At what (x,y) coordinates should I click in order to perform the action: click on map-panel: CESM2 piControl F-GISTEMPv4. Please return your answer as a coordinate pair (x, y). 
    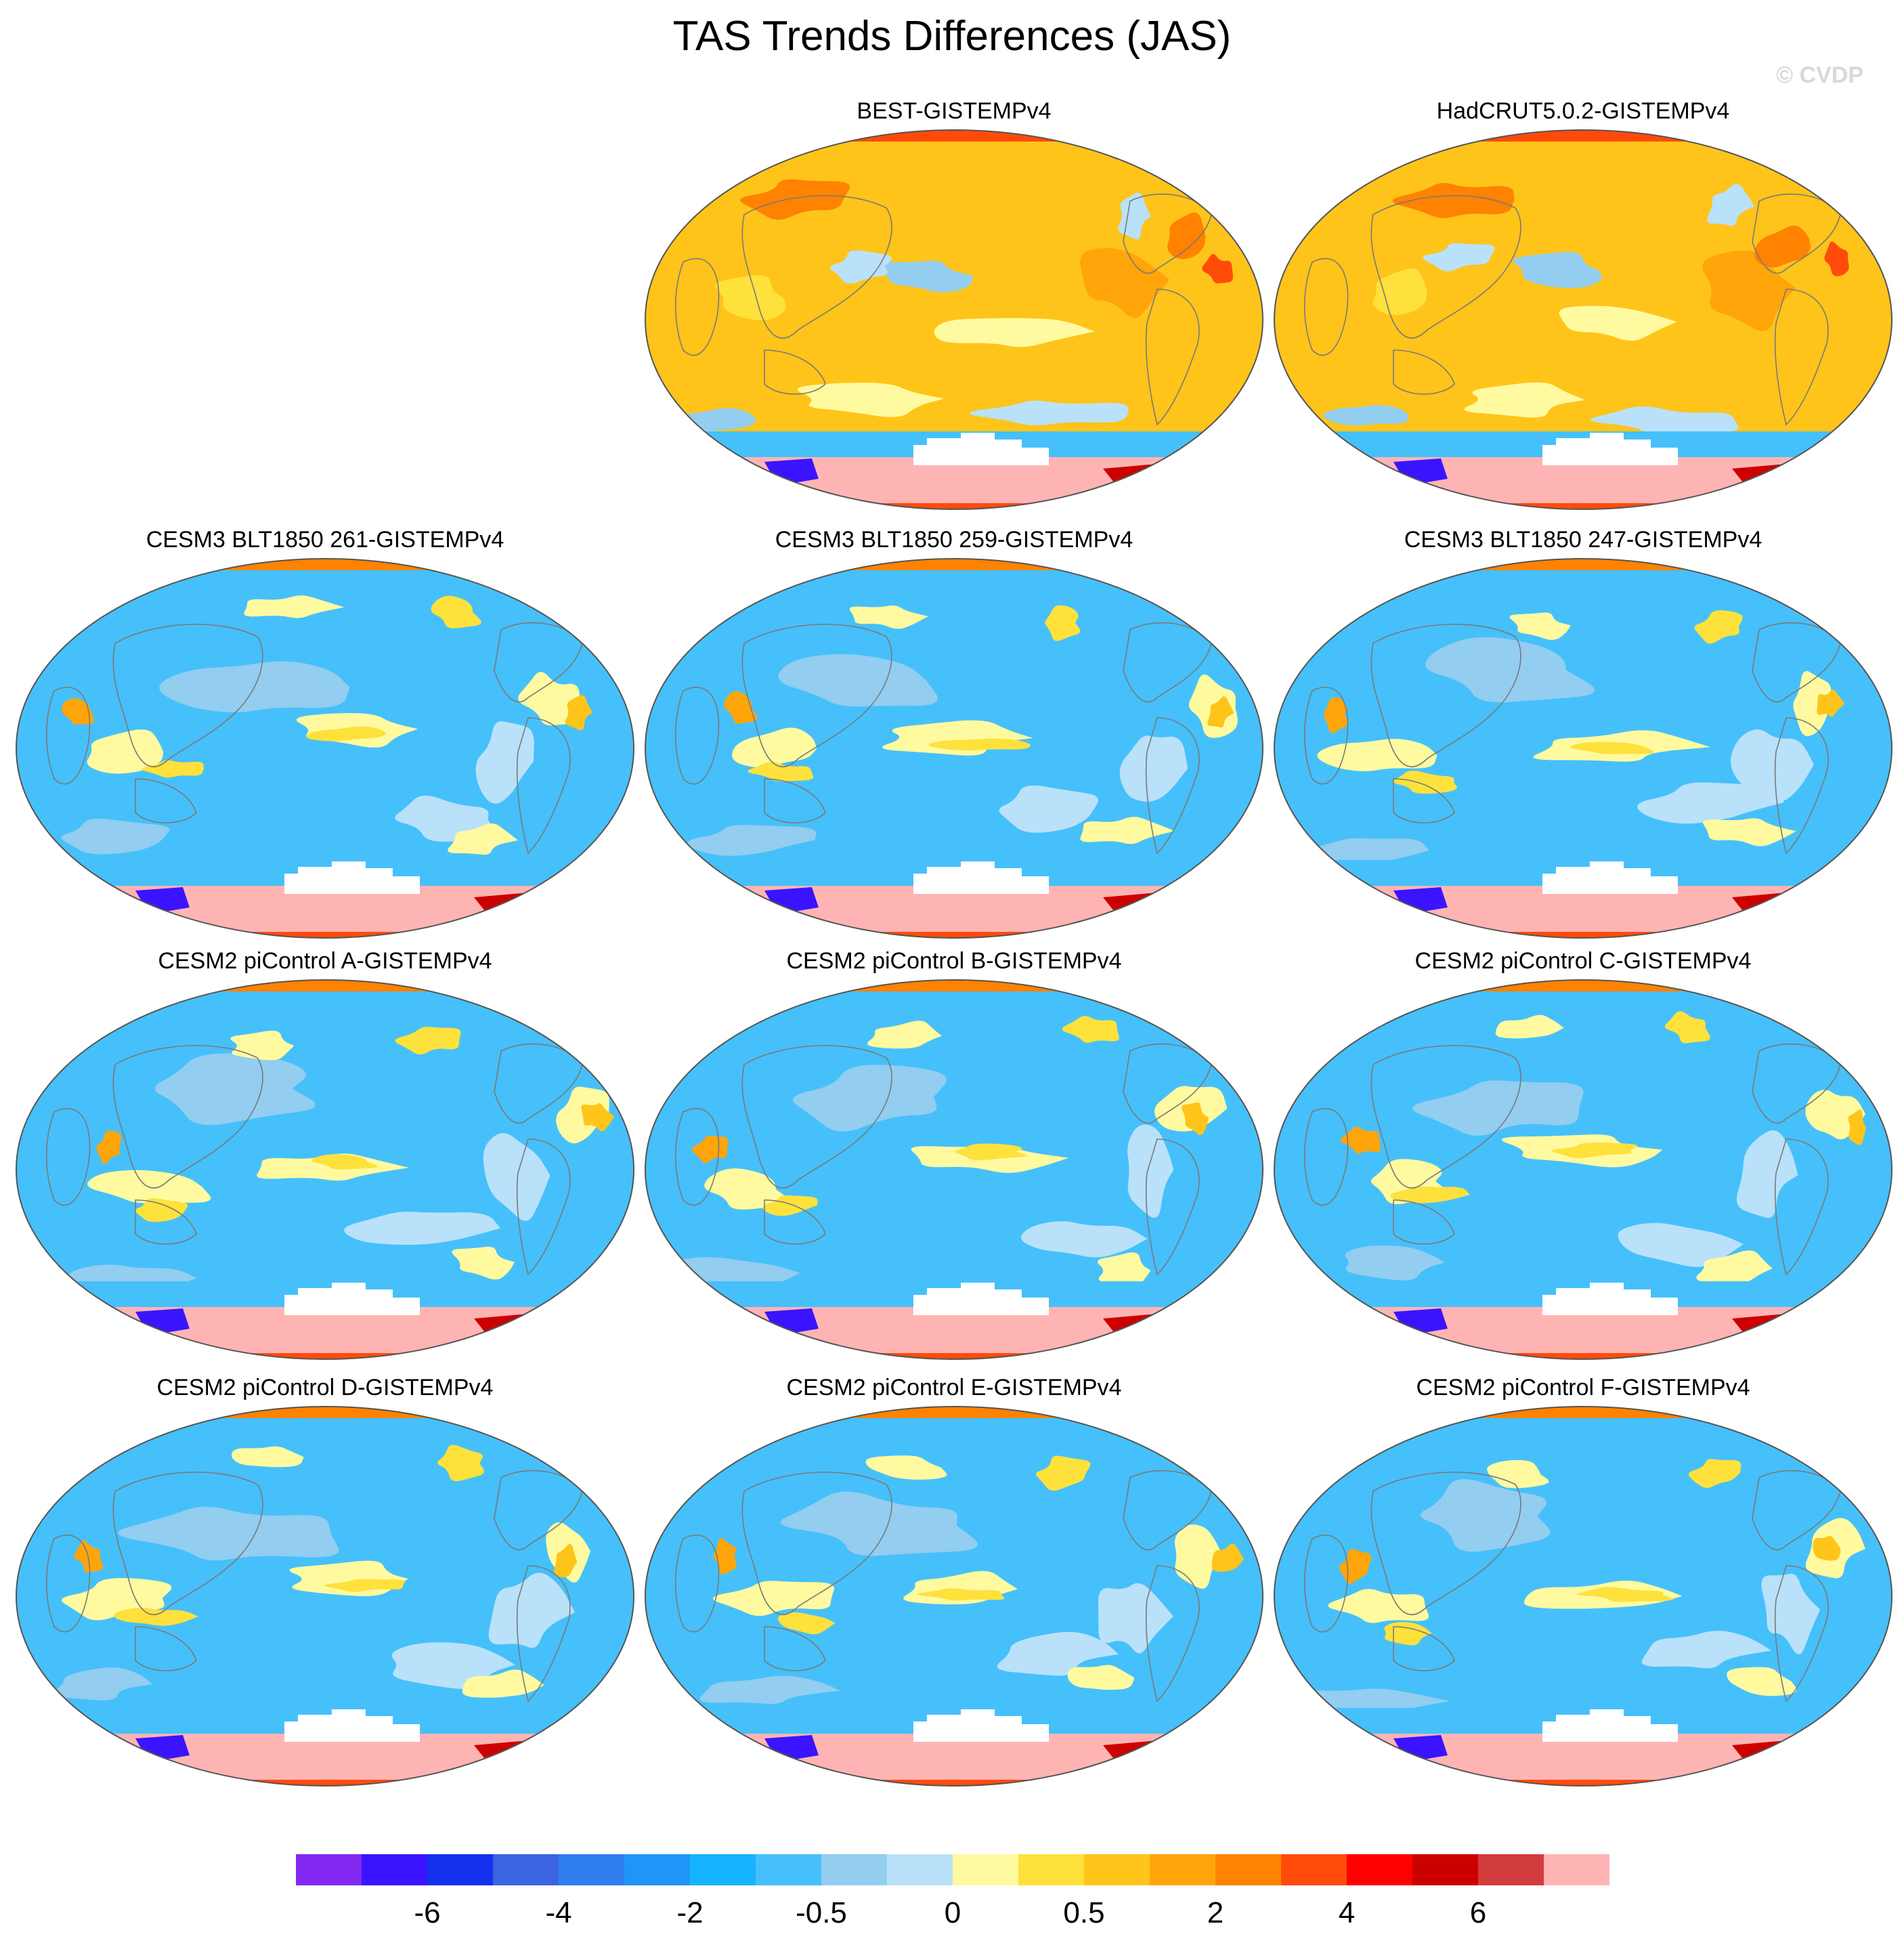
    Looking at the image, I should click on (1584, 1585).